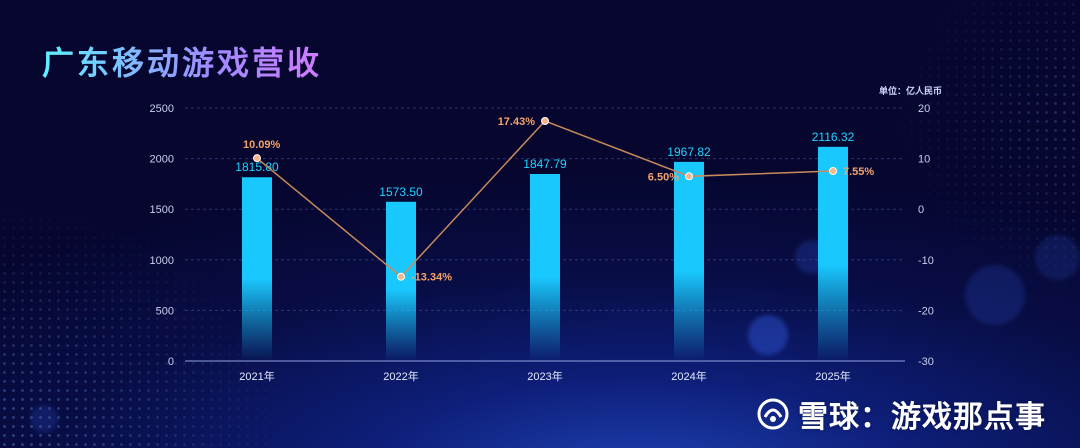 The height and width of the screenshot is (448, 1080). I want to click on left-axis-tick: 2500, so click(162, 109).